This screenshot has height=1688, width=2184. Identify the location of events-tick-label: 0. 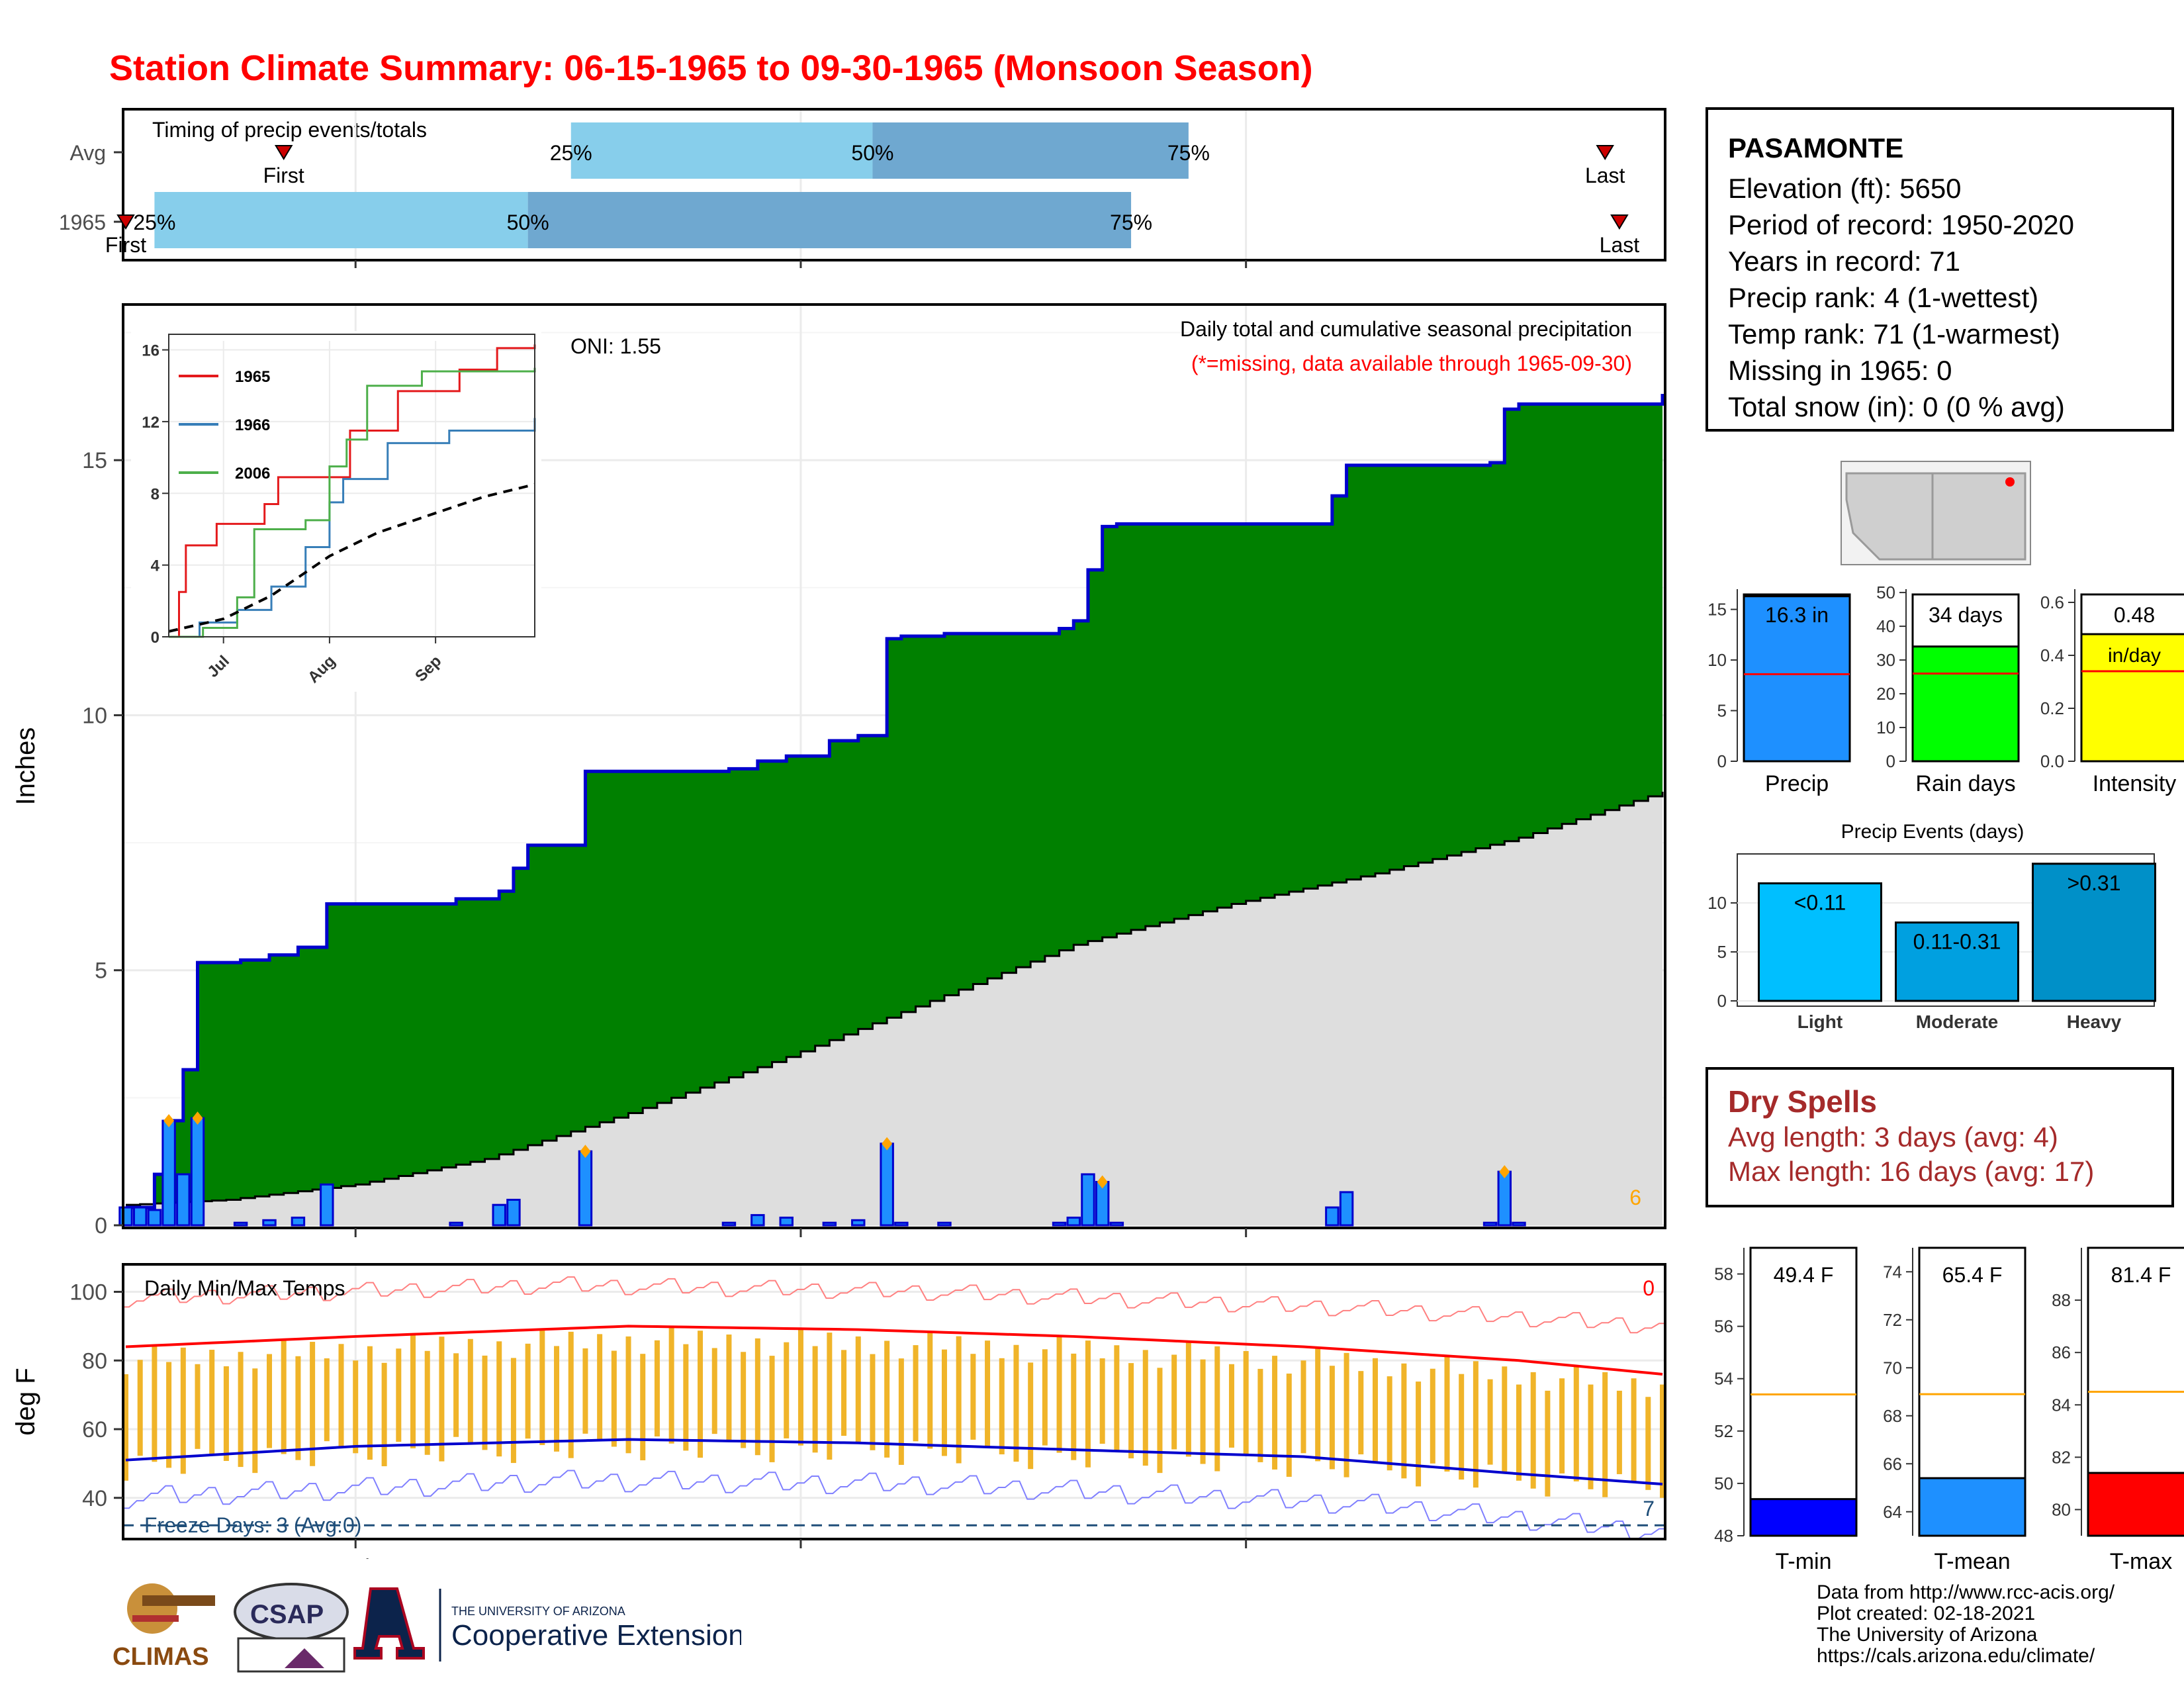
(1722, 1001).